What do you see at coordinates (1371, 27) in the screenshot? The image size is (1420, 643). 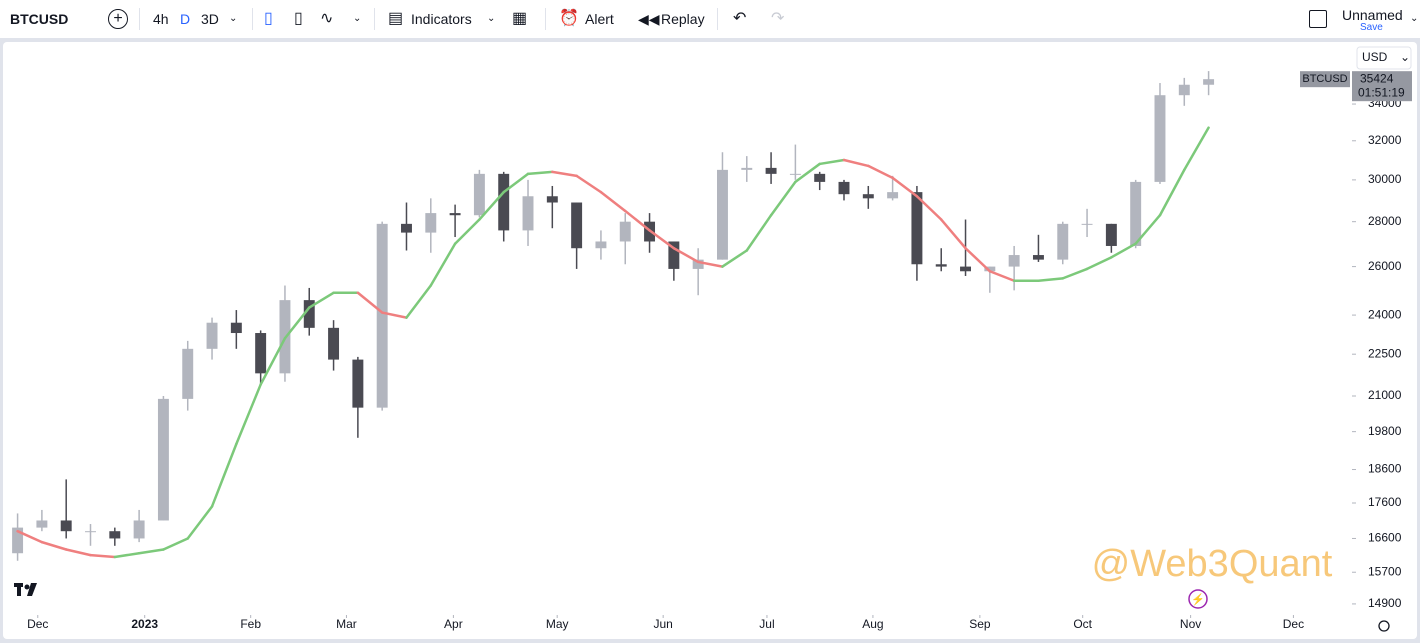 I see `save-button: Save` at bounding box center [1371, 27].